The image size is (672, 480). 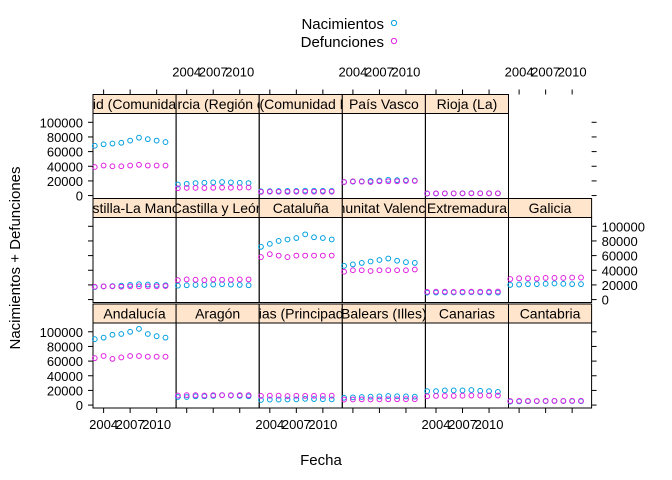 I want to click on panel-label: Canarias, so click(x=467, y=314).